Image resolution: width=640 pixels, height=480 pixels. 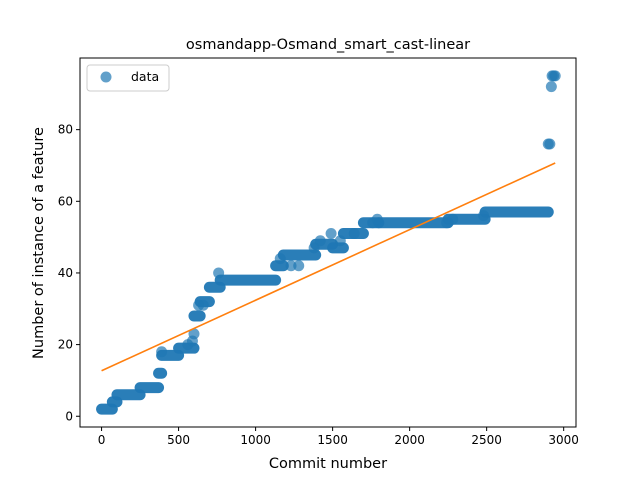 What do you see at coordinates (328, 45) in the screenshot?
I see `chart-title: osmandapp-Osmand_smart_cast-linear` at bounding box center [328, 45].